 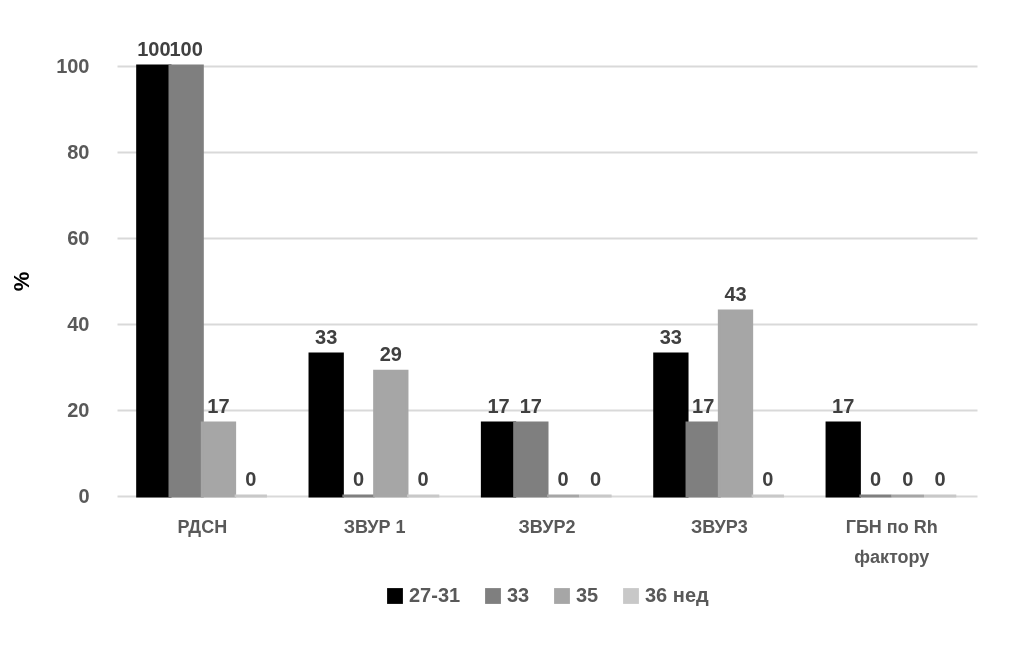 I want to click on data-label: 29, so click(x=390, y=354).